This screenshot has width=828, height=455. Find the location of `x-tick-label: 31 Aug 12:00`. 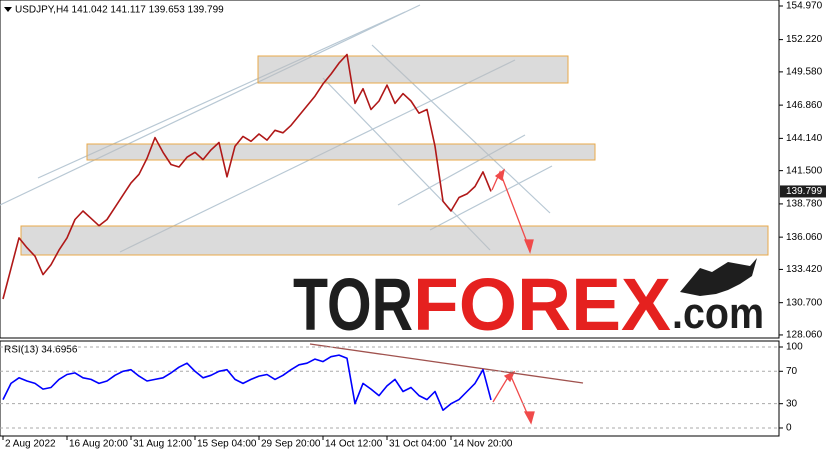

x-tick-label: 31 Aug 12:00 is located at coordinates (162, 444).